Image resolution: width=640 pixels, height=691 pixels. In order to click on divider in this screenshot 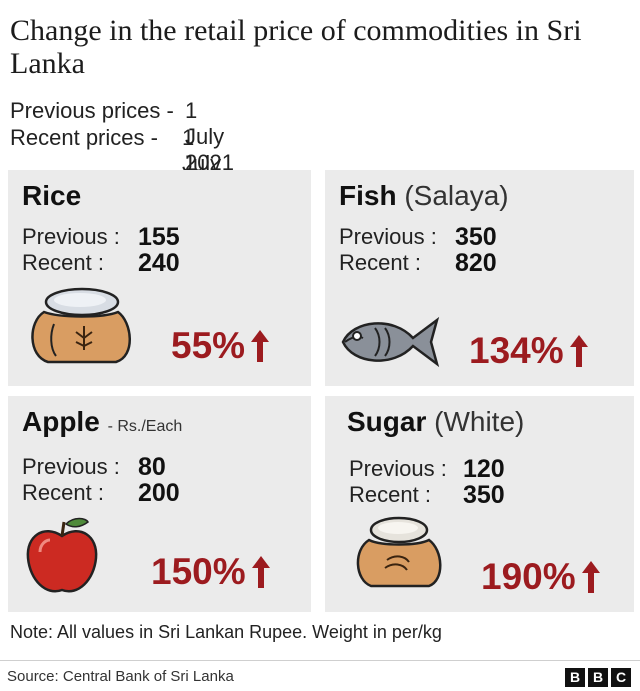, I will do `click(320, 660)`.